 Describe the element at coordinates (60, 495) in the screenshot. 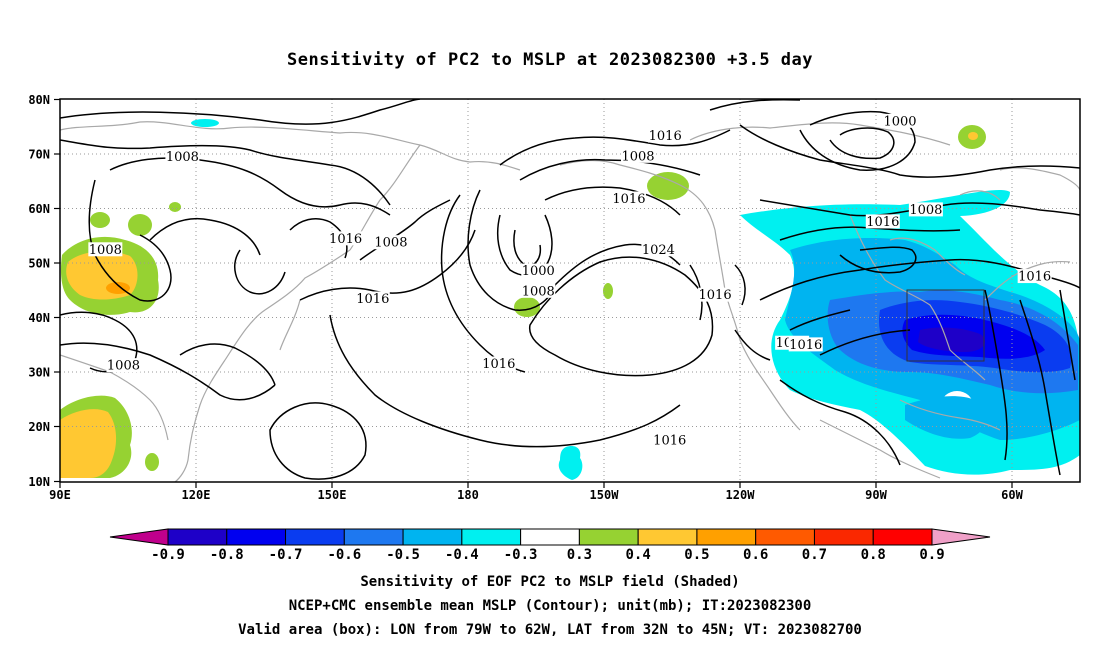

I see `lon-label-90e: 90E` at that location.